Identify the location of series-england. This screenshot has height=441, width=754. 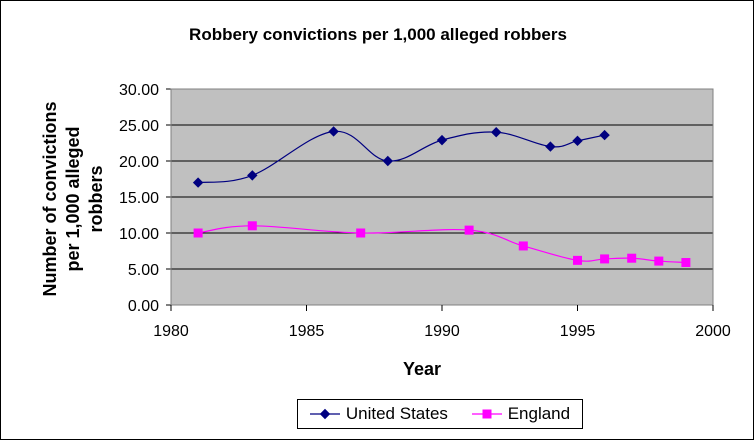
(442, 244).